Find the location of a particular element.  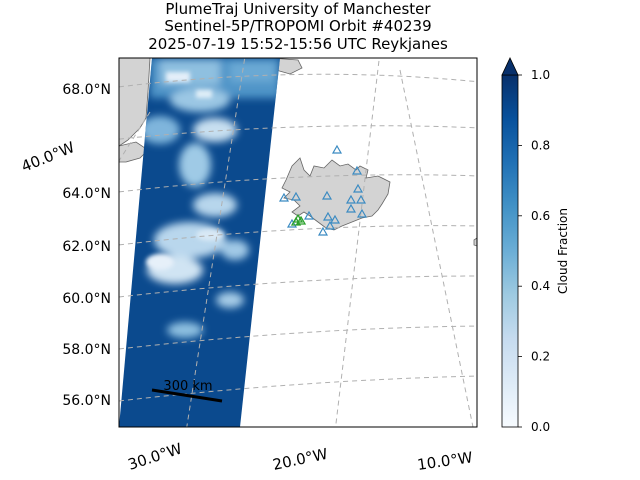

lon-label-10: 10.0°W is located at coordinates (445, 461).